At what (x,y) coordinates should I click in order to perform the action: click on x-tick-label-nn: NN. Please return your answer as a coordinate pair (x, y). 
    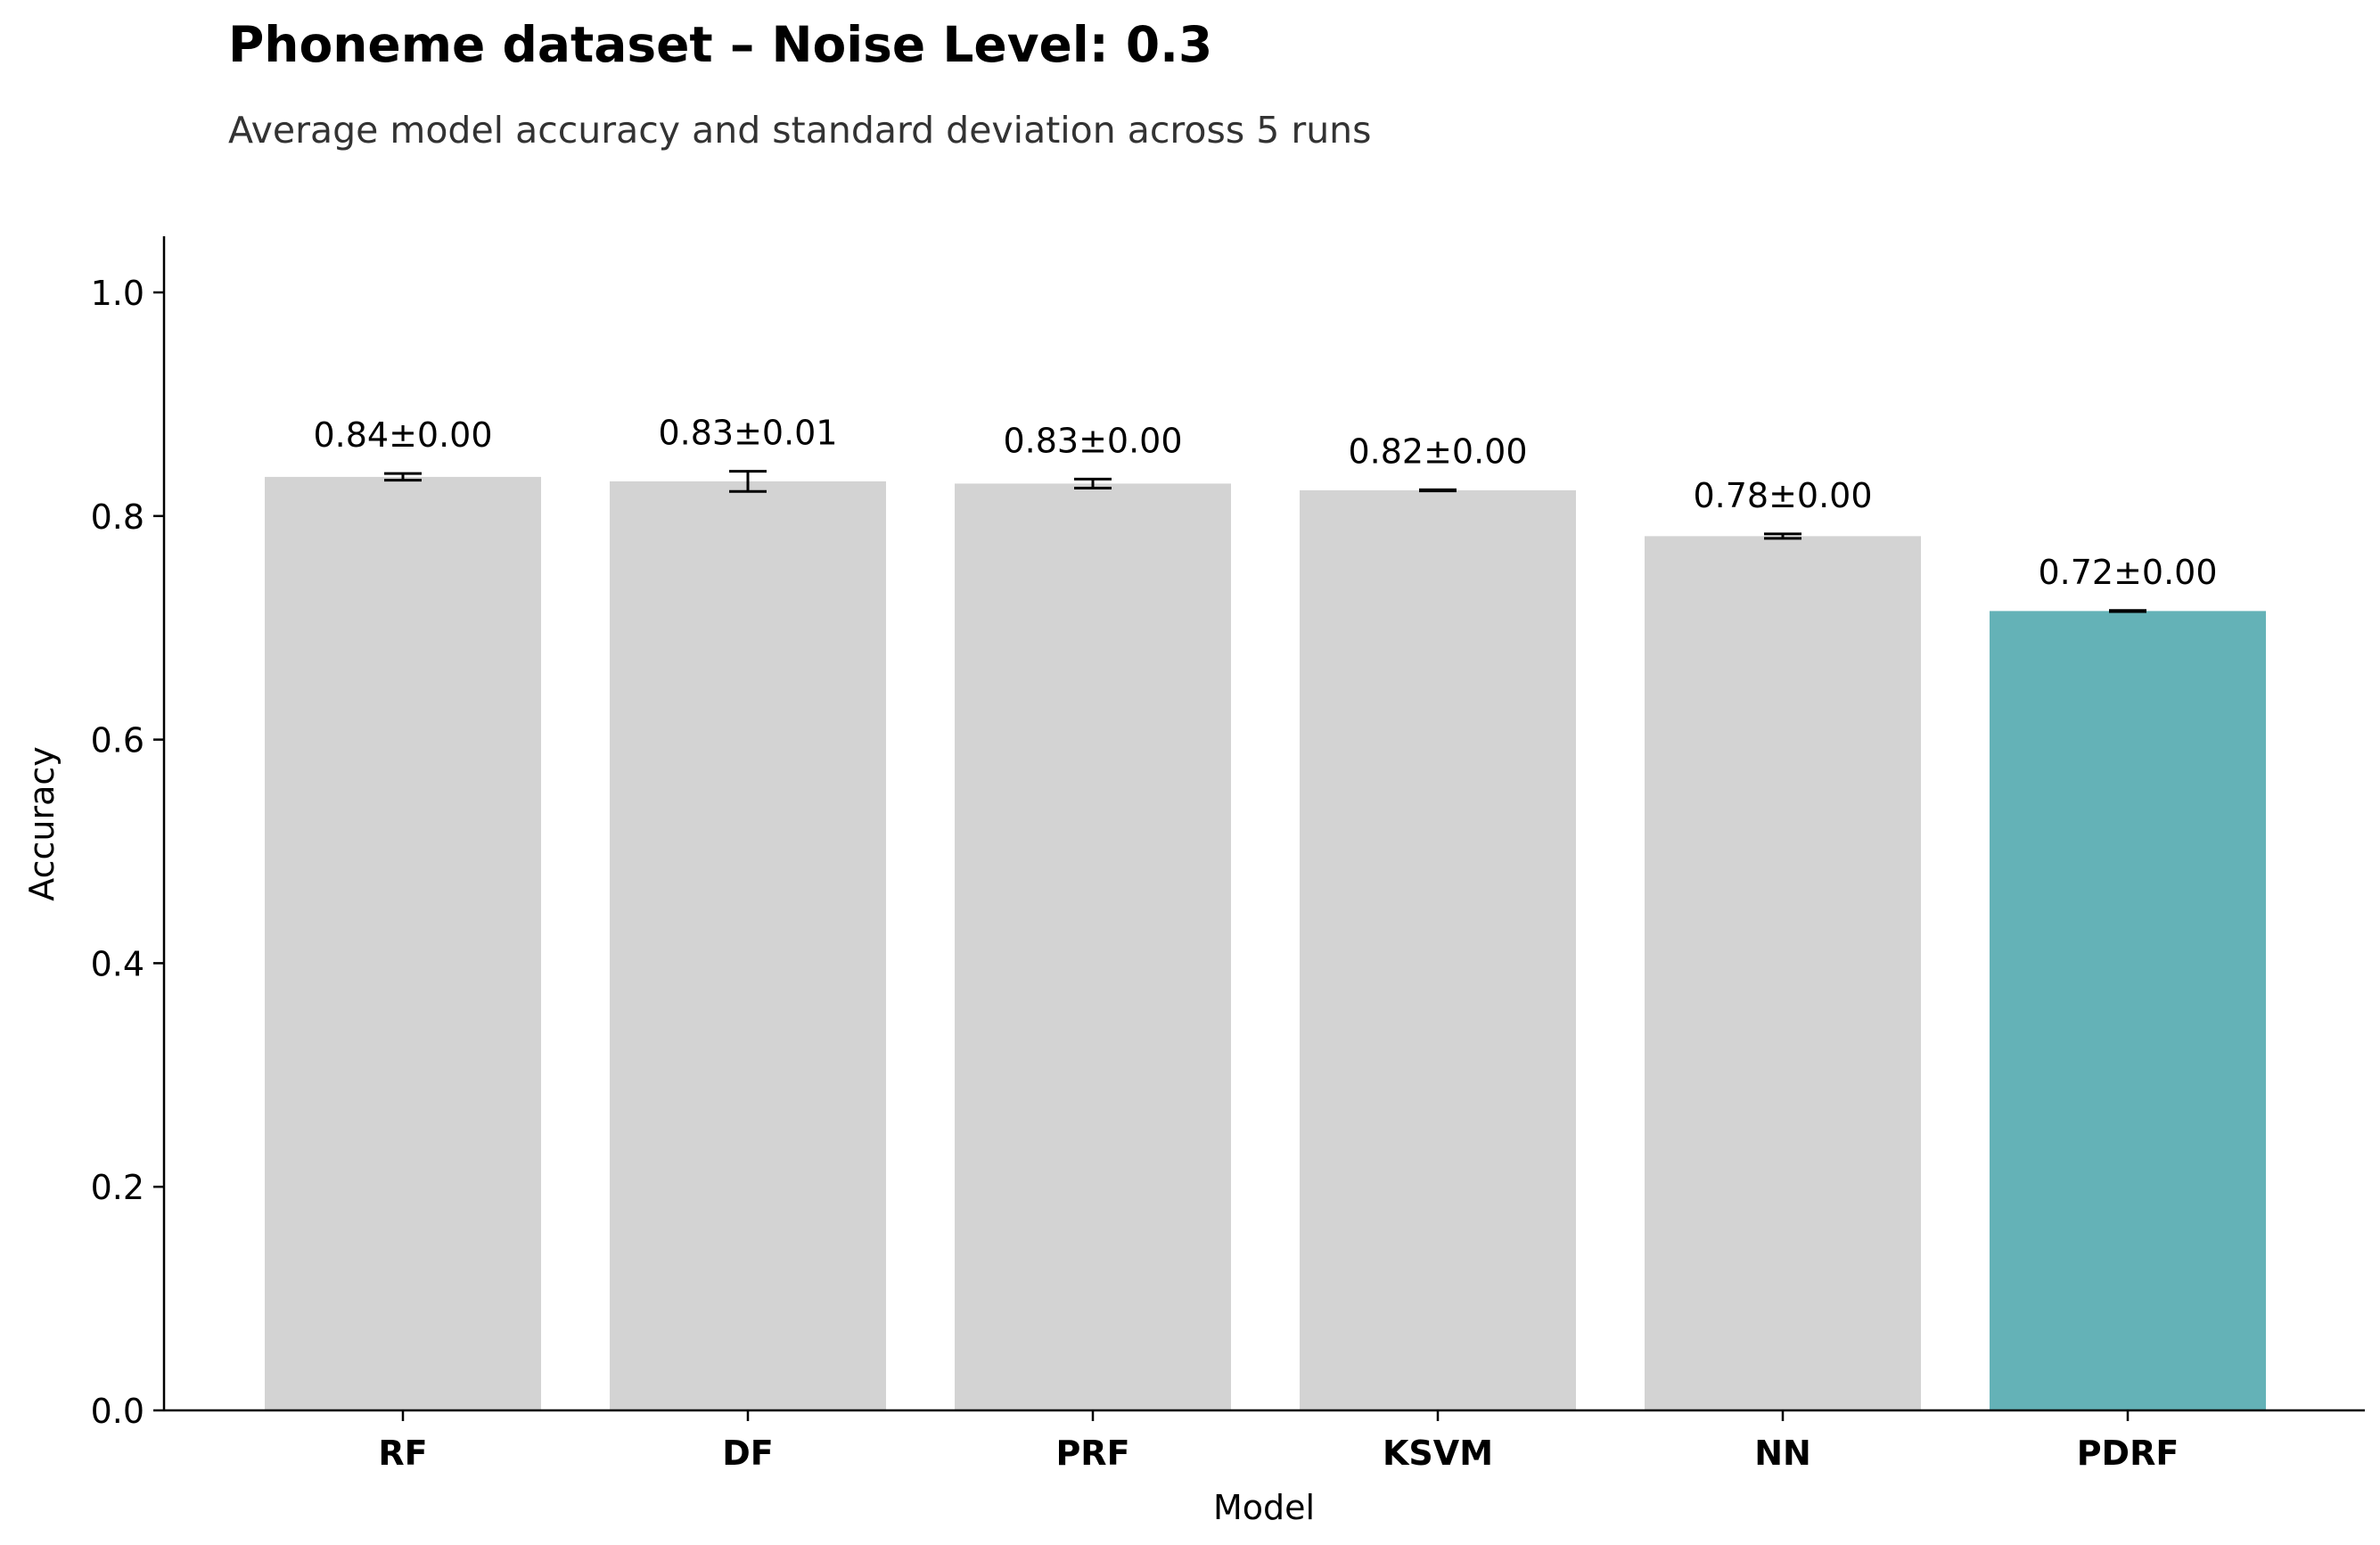
    Looking at the image, I should click on (1782, 1453).